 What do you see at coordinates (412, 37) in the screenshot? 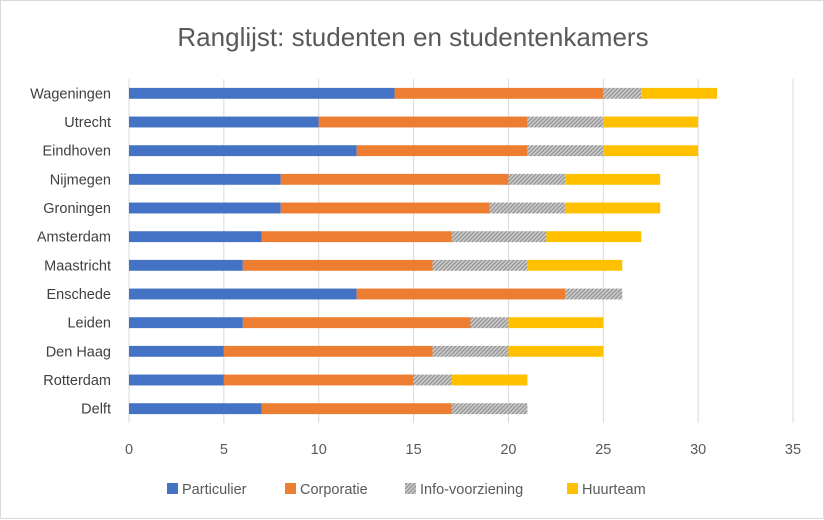
I see `chart-title: Ranglijst: studenten en studentenkamers` at bounding box center [412, 37].